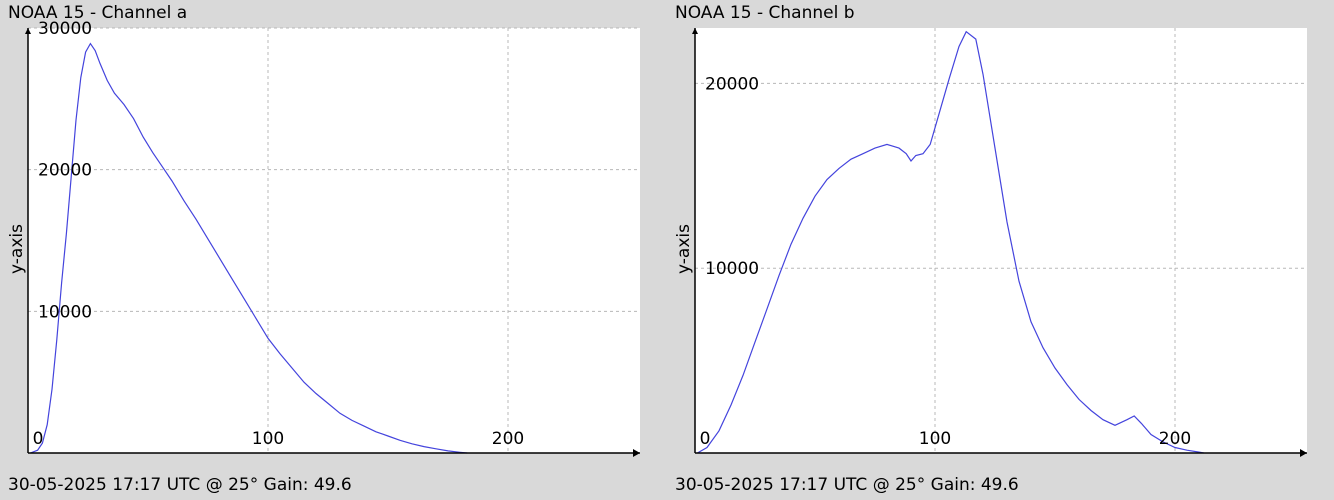 The height and width of the screenshot is (500, 1334). I want to click on y-tick-label: 30000, so click(65, 29).